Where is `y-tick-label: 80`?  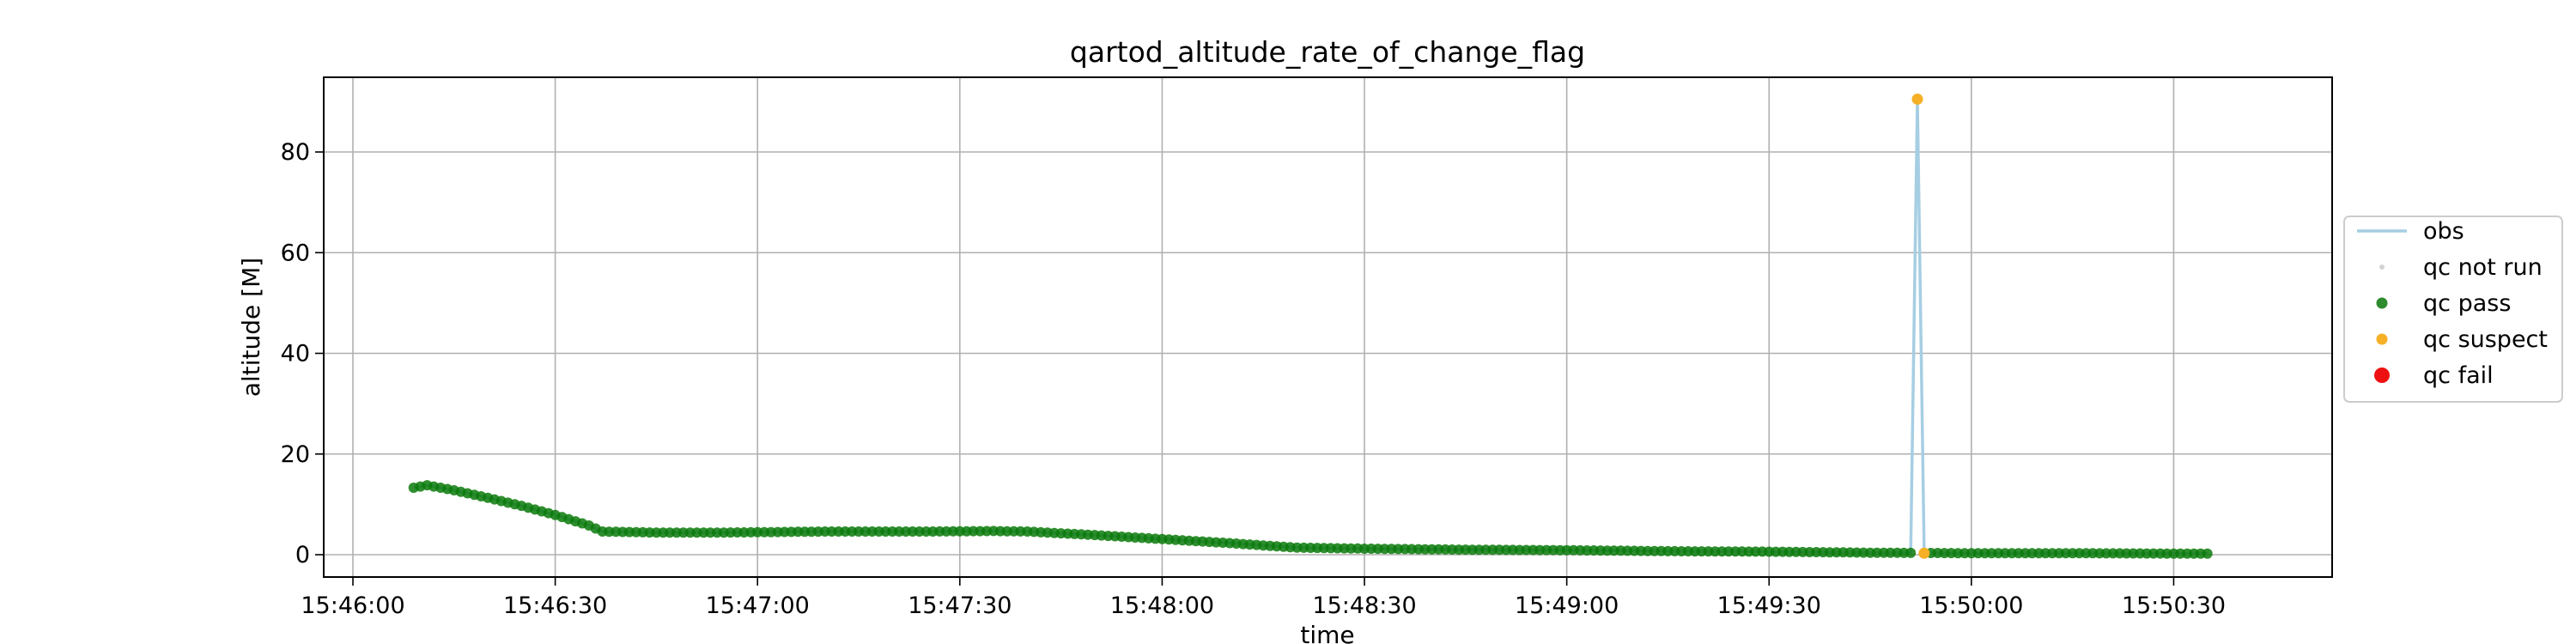 y-tick-label: 80 is located at coordinates (295, 153).